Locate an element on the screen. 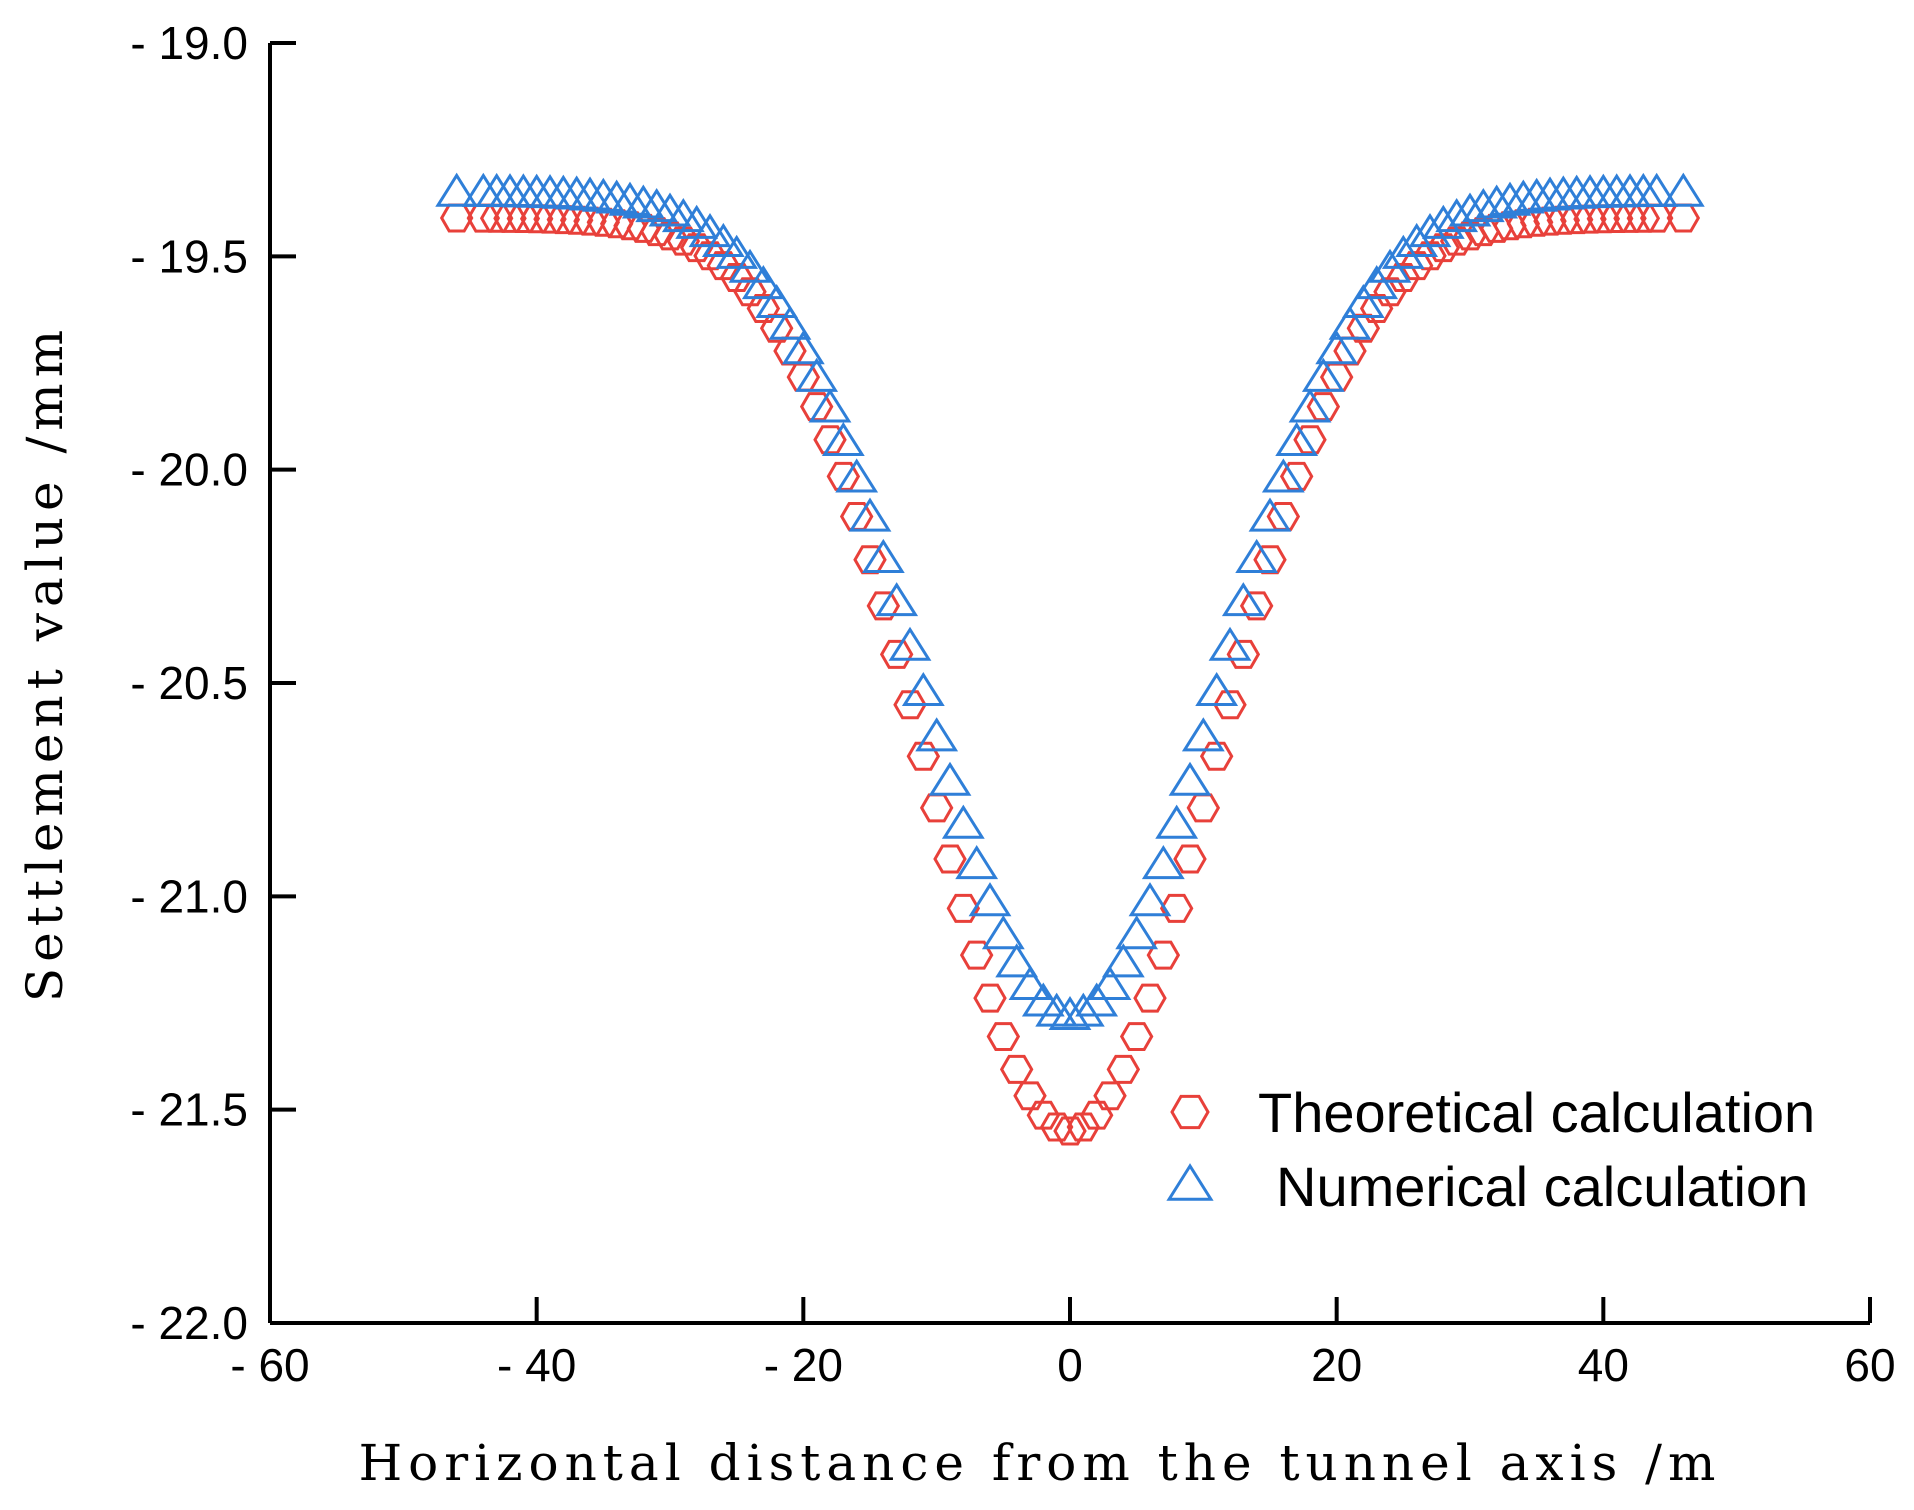 This screenshot has width=1914, height=1510. x-tick-label: 40 is located at coordinates (1603, 1365).